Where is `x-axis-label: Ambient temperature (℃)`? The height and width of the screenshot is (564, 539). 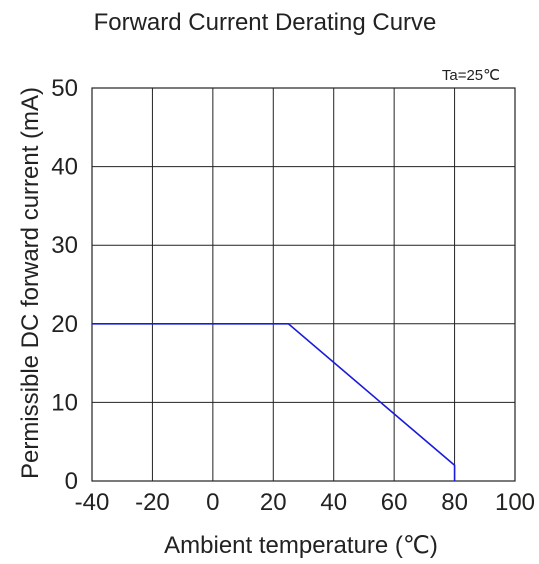
x-axis-label: Ambient temperature (℃) is located at coordinates (301, 545).